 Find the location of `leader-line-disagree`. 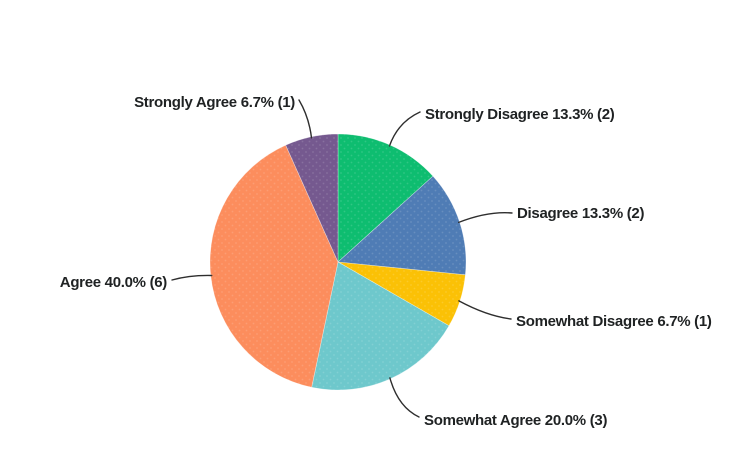

leader-line-disagree is located at coordinates (485, 218).